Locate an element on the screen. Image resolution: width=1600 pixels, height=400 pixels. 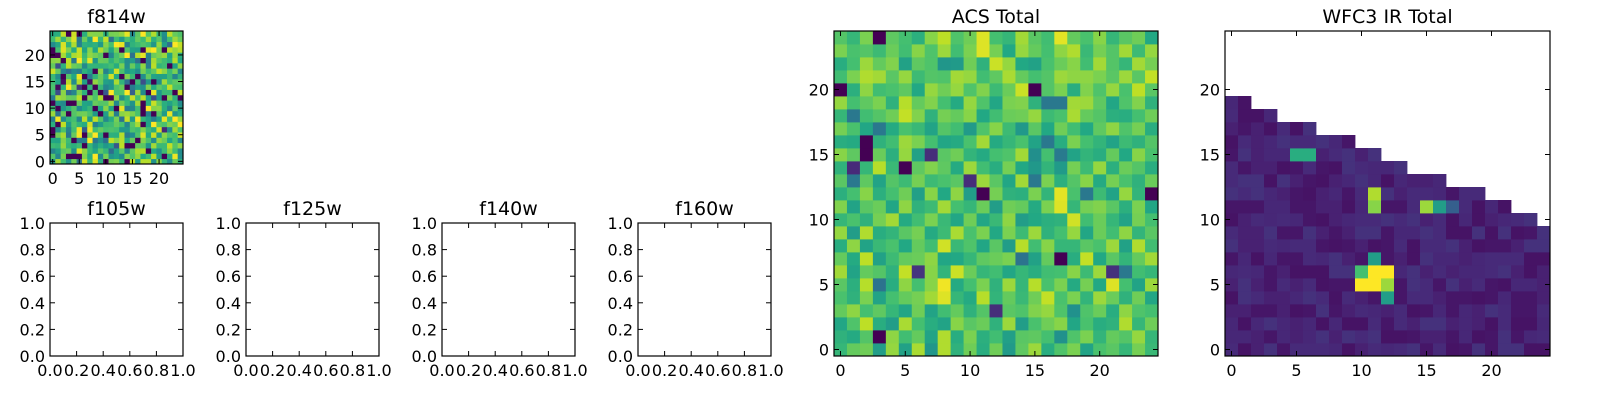
x-tick-label: 0.8 is located at coordinates (156, 370).